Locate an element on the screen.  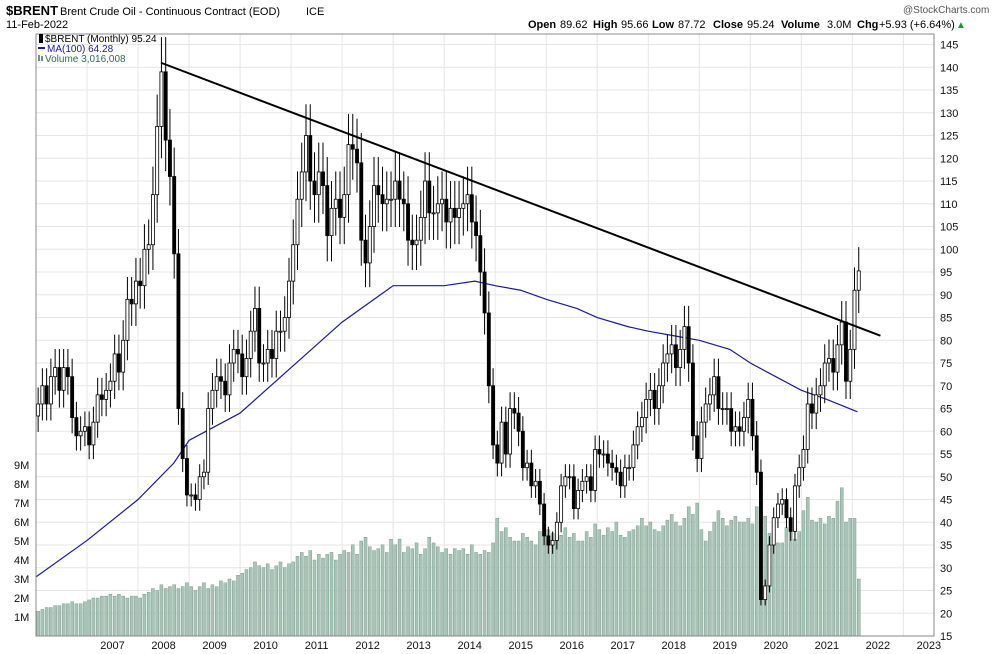
high-value: 95.66 is located at coordinates (635, 25).